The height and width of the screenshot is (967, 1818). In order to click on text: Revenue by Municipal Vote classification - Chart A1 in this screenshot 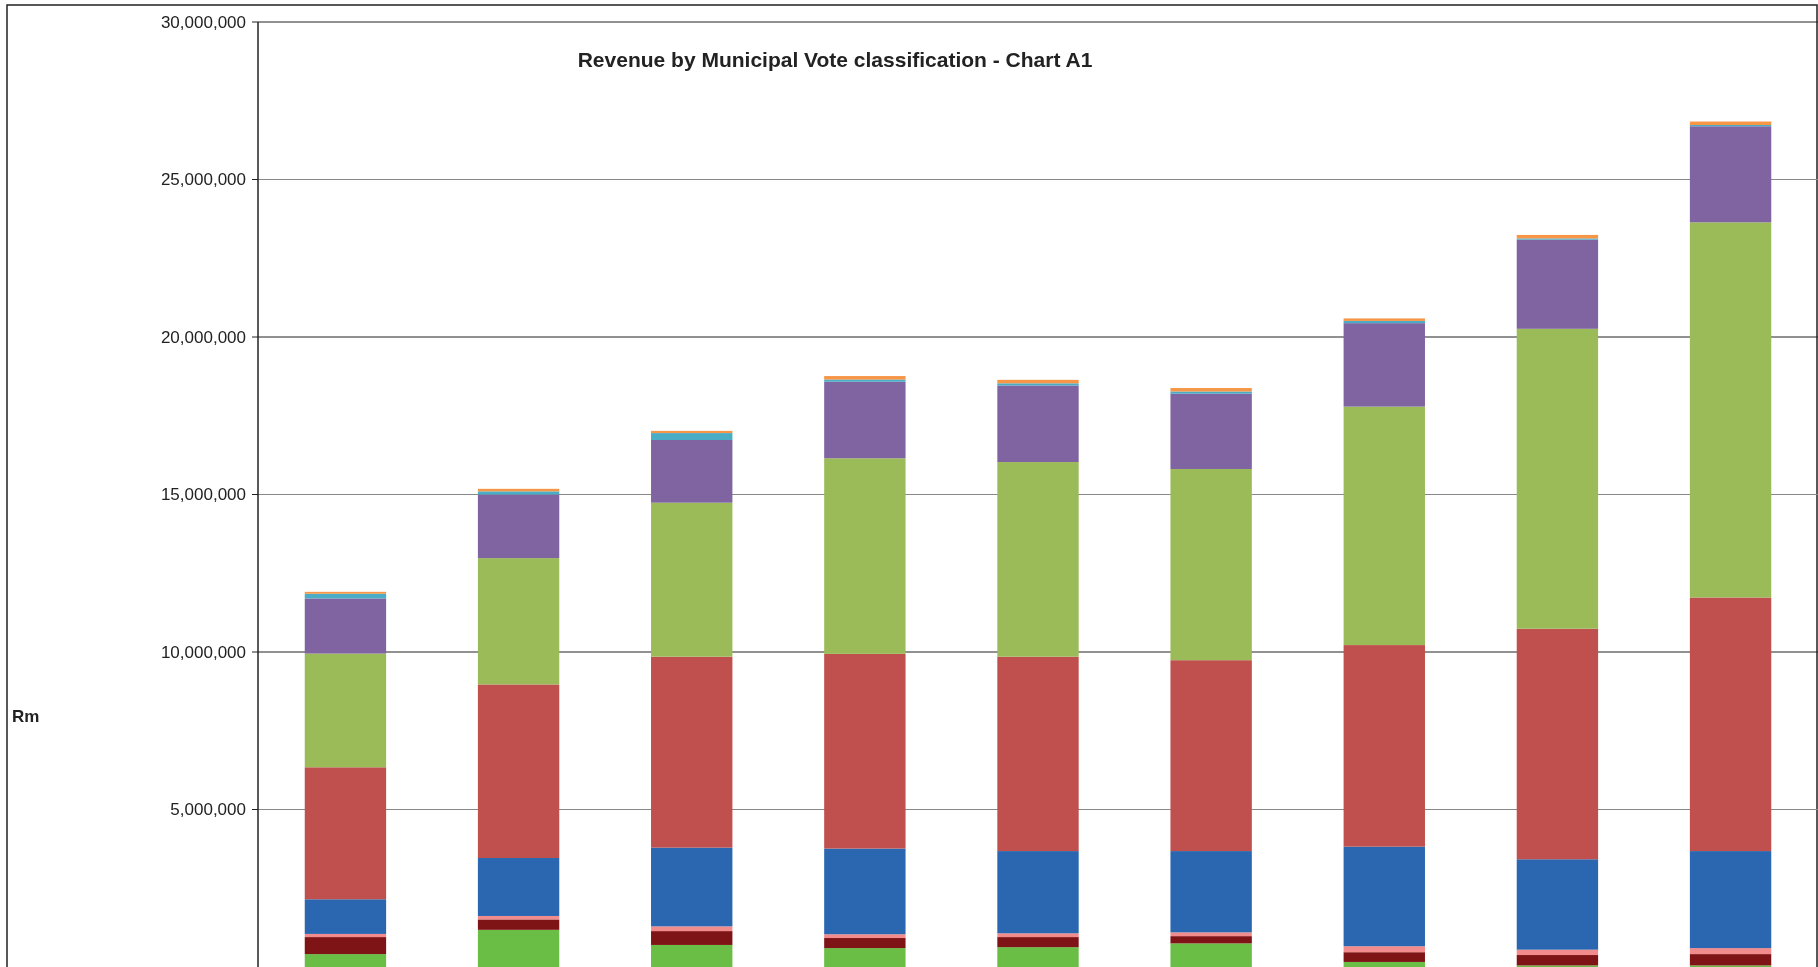, I will do `click(835, 59)`.